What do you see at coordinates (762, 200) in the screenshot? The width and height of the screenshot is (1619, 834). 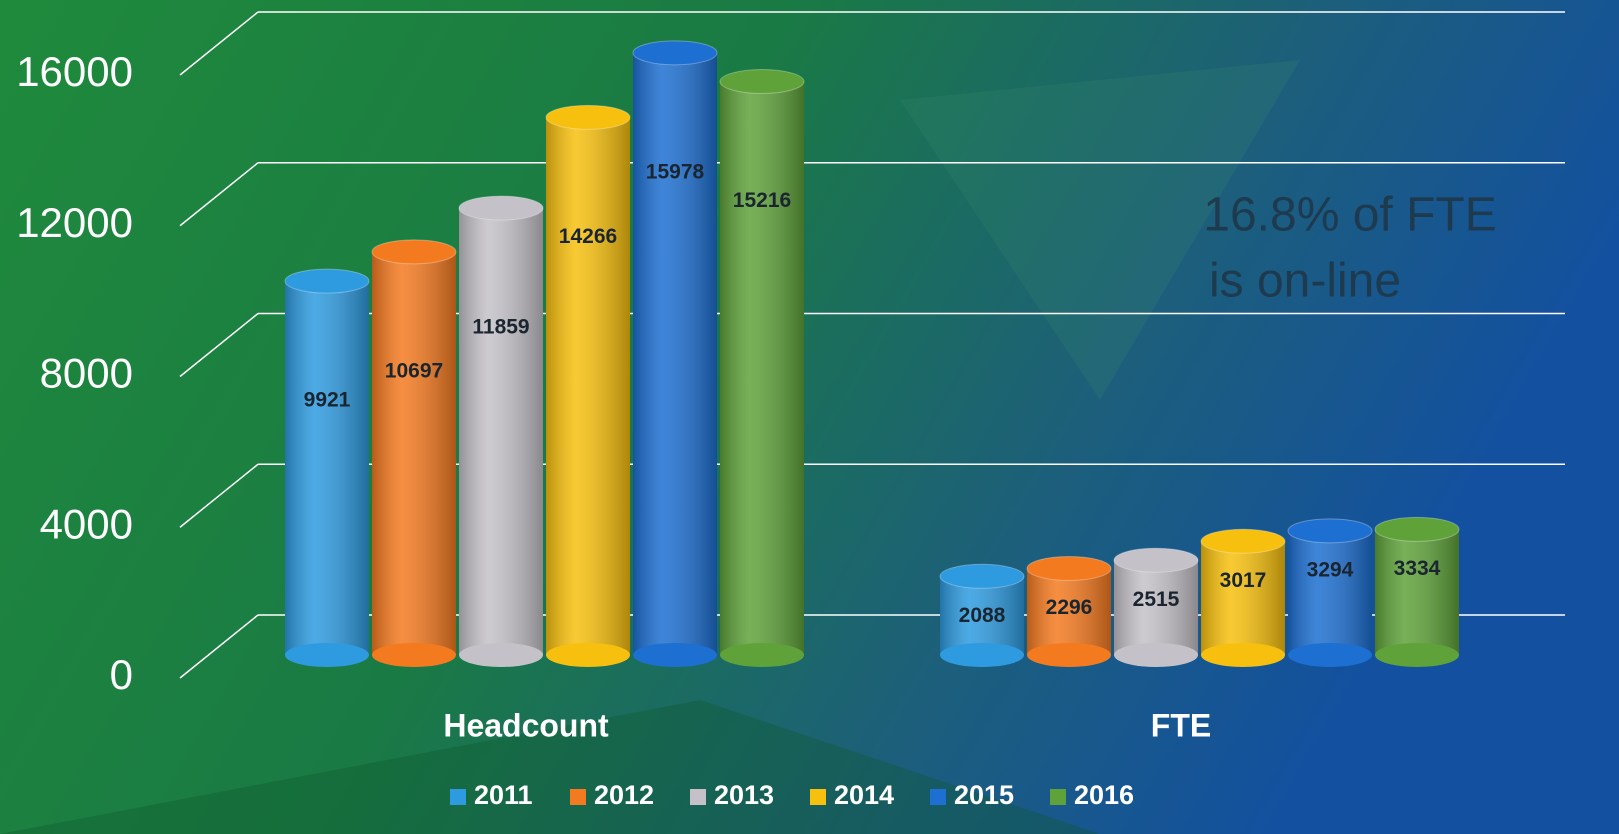 I see `data-label: 15216` at bounding box center [762, 200].